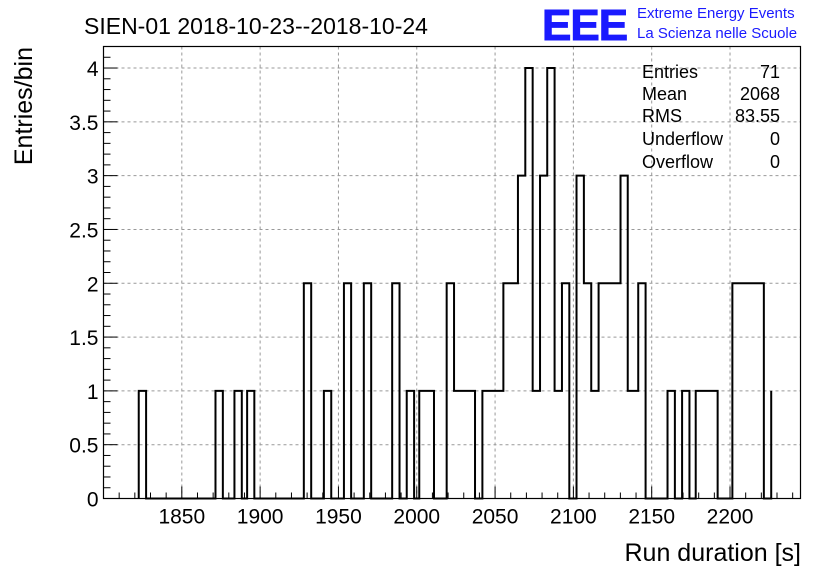  I want to click on y-tick-label: 4, so click(93, 69).